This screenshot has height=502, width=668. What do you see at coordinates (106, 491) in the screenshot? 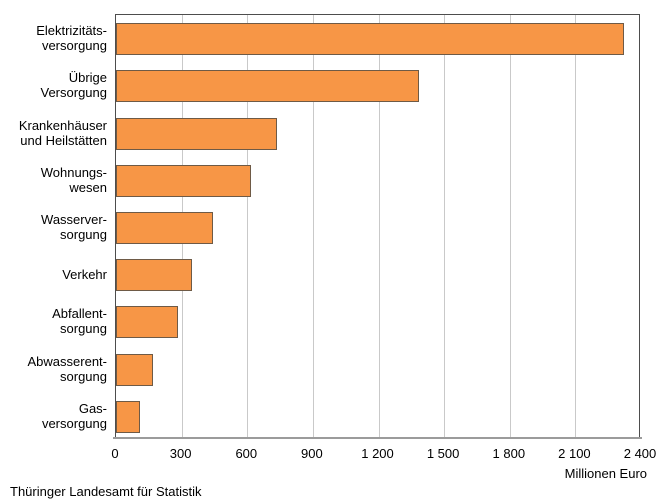
I see `source-note: Thüringer Landesamt für Statistik` at bounding box center [106, 491].